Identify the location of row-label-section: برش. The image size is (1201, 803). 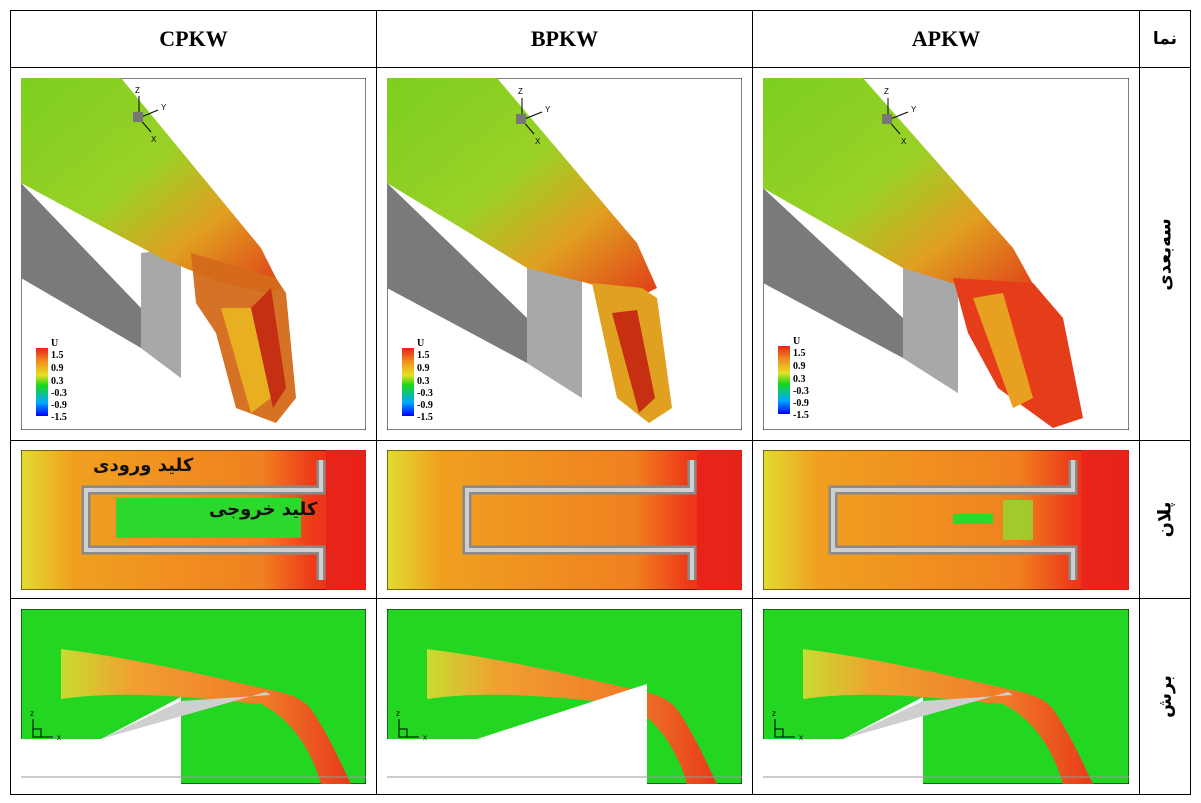
(1165, 696).